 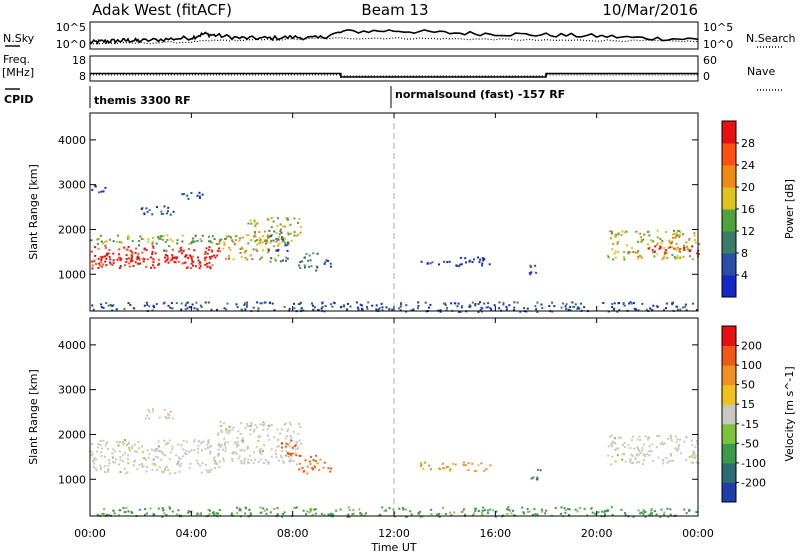 I want to click on colorbar-tick-label: -15, so click(x=750, y=424).